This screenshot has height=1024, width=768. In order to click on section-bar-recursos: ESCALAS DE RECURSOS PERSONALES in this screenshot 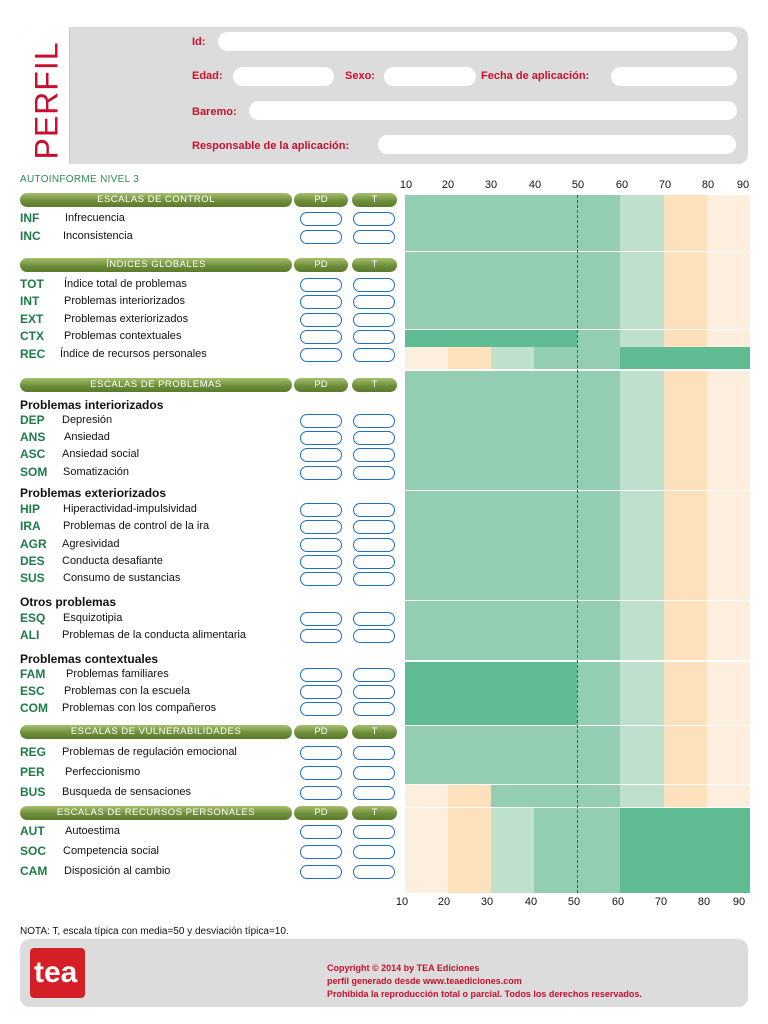, I will do `click(156, 813)`.